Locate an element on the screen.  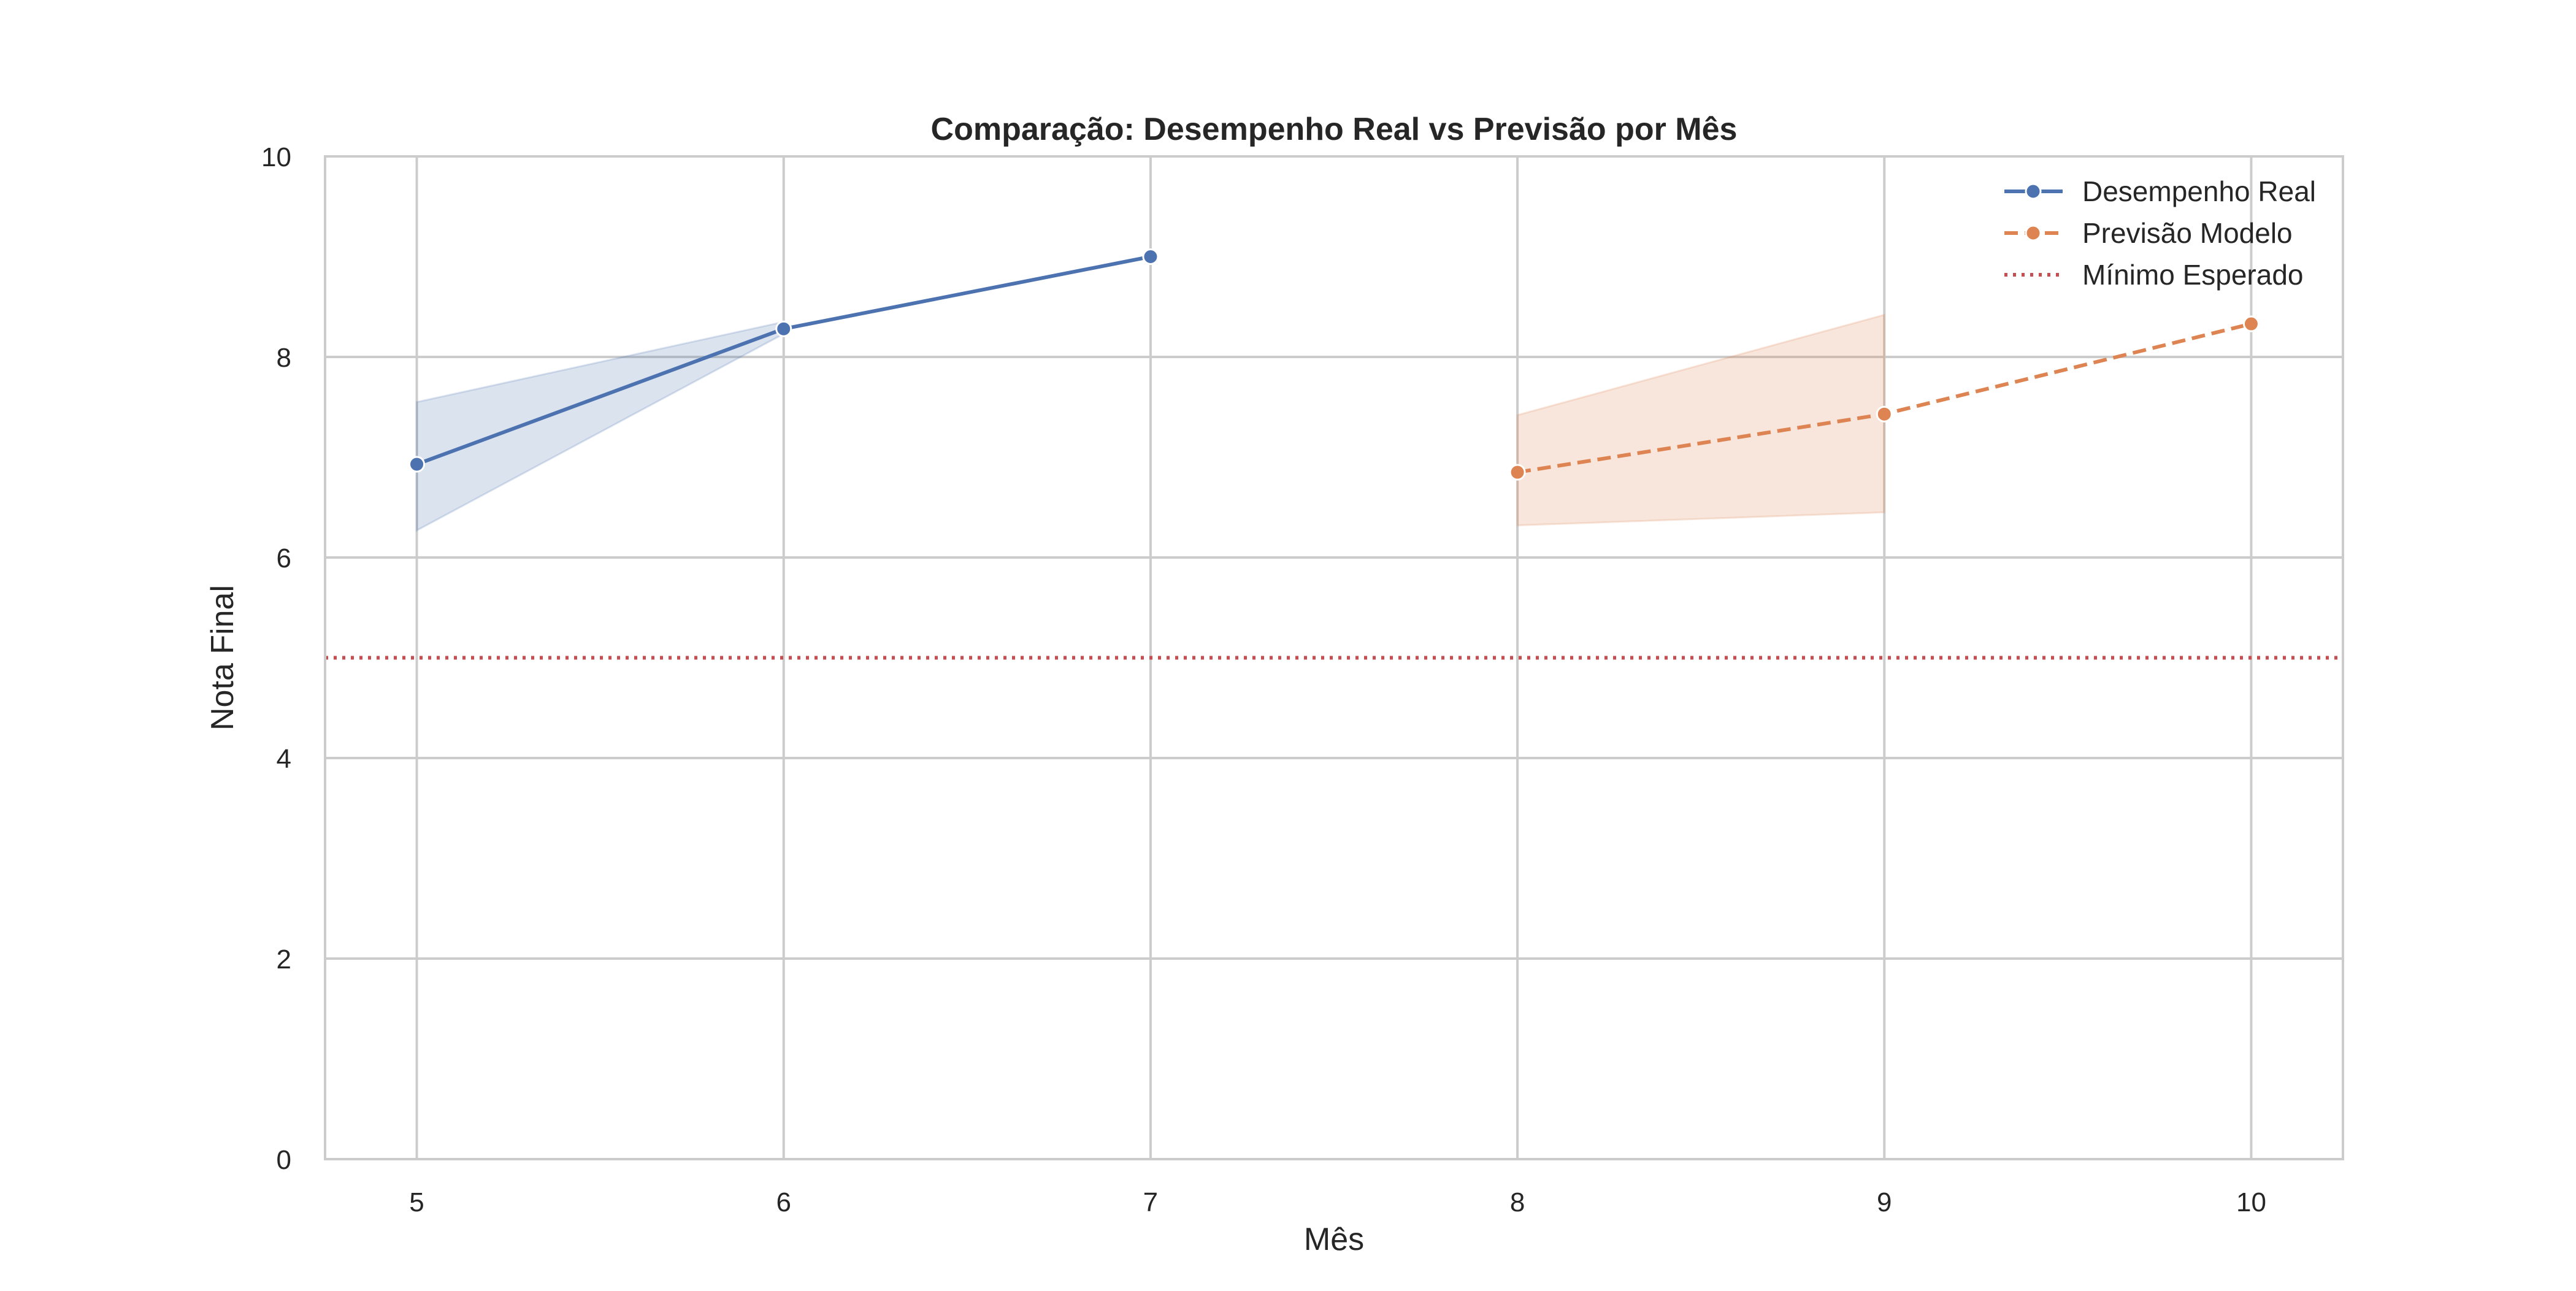
series-lines is located at coordinates (1334, 364).